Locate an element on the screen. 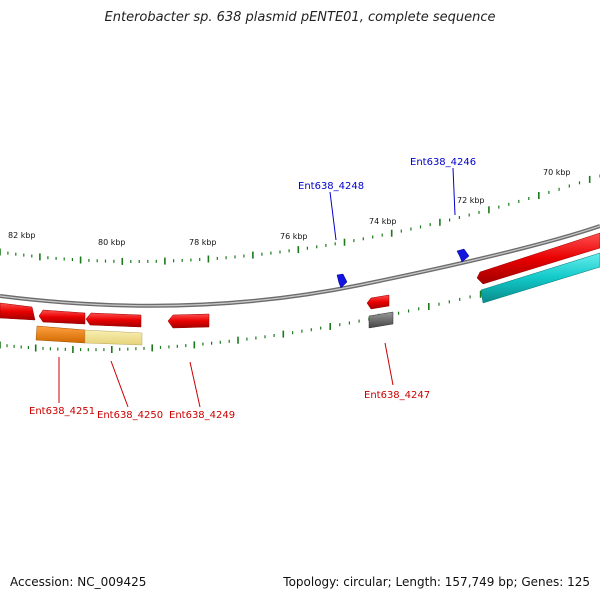 The width and height of the screenshot is (600, 600). gene-4251-upper-feature is located at coordinates (62, 317).